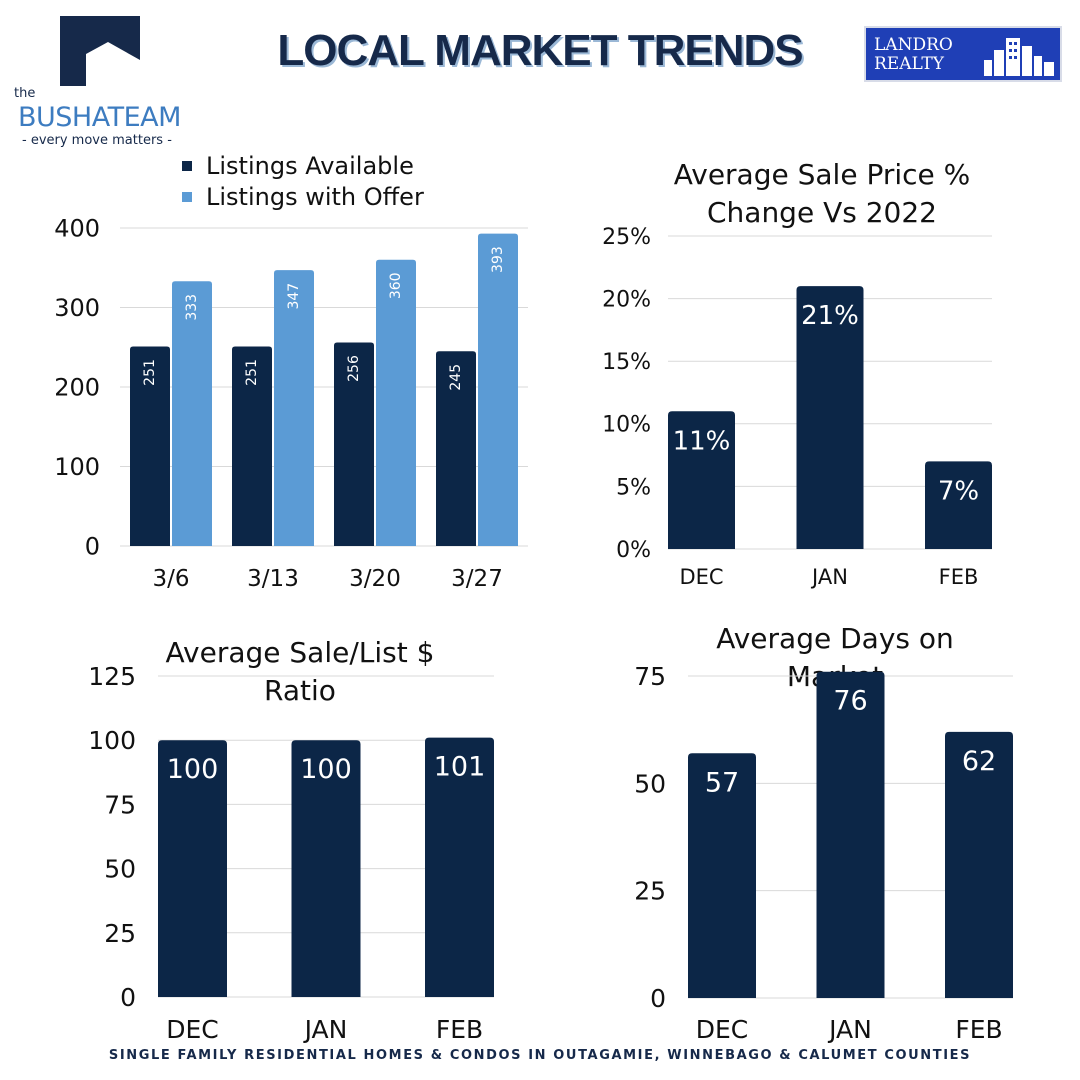 The image size is (1080, 1080). What do you see at coordinates (300, 671) in the screenshot?
I see `chart-title-sale-list-ratio: Average Sale/List $ Ratio` at bounding box center [300, 671].